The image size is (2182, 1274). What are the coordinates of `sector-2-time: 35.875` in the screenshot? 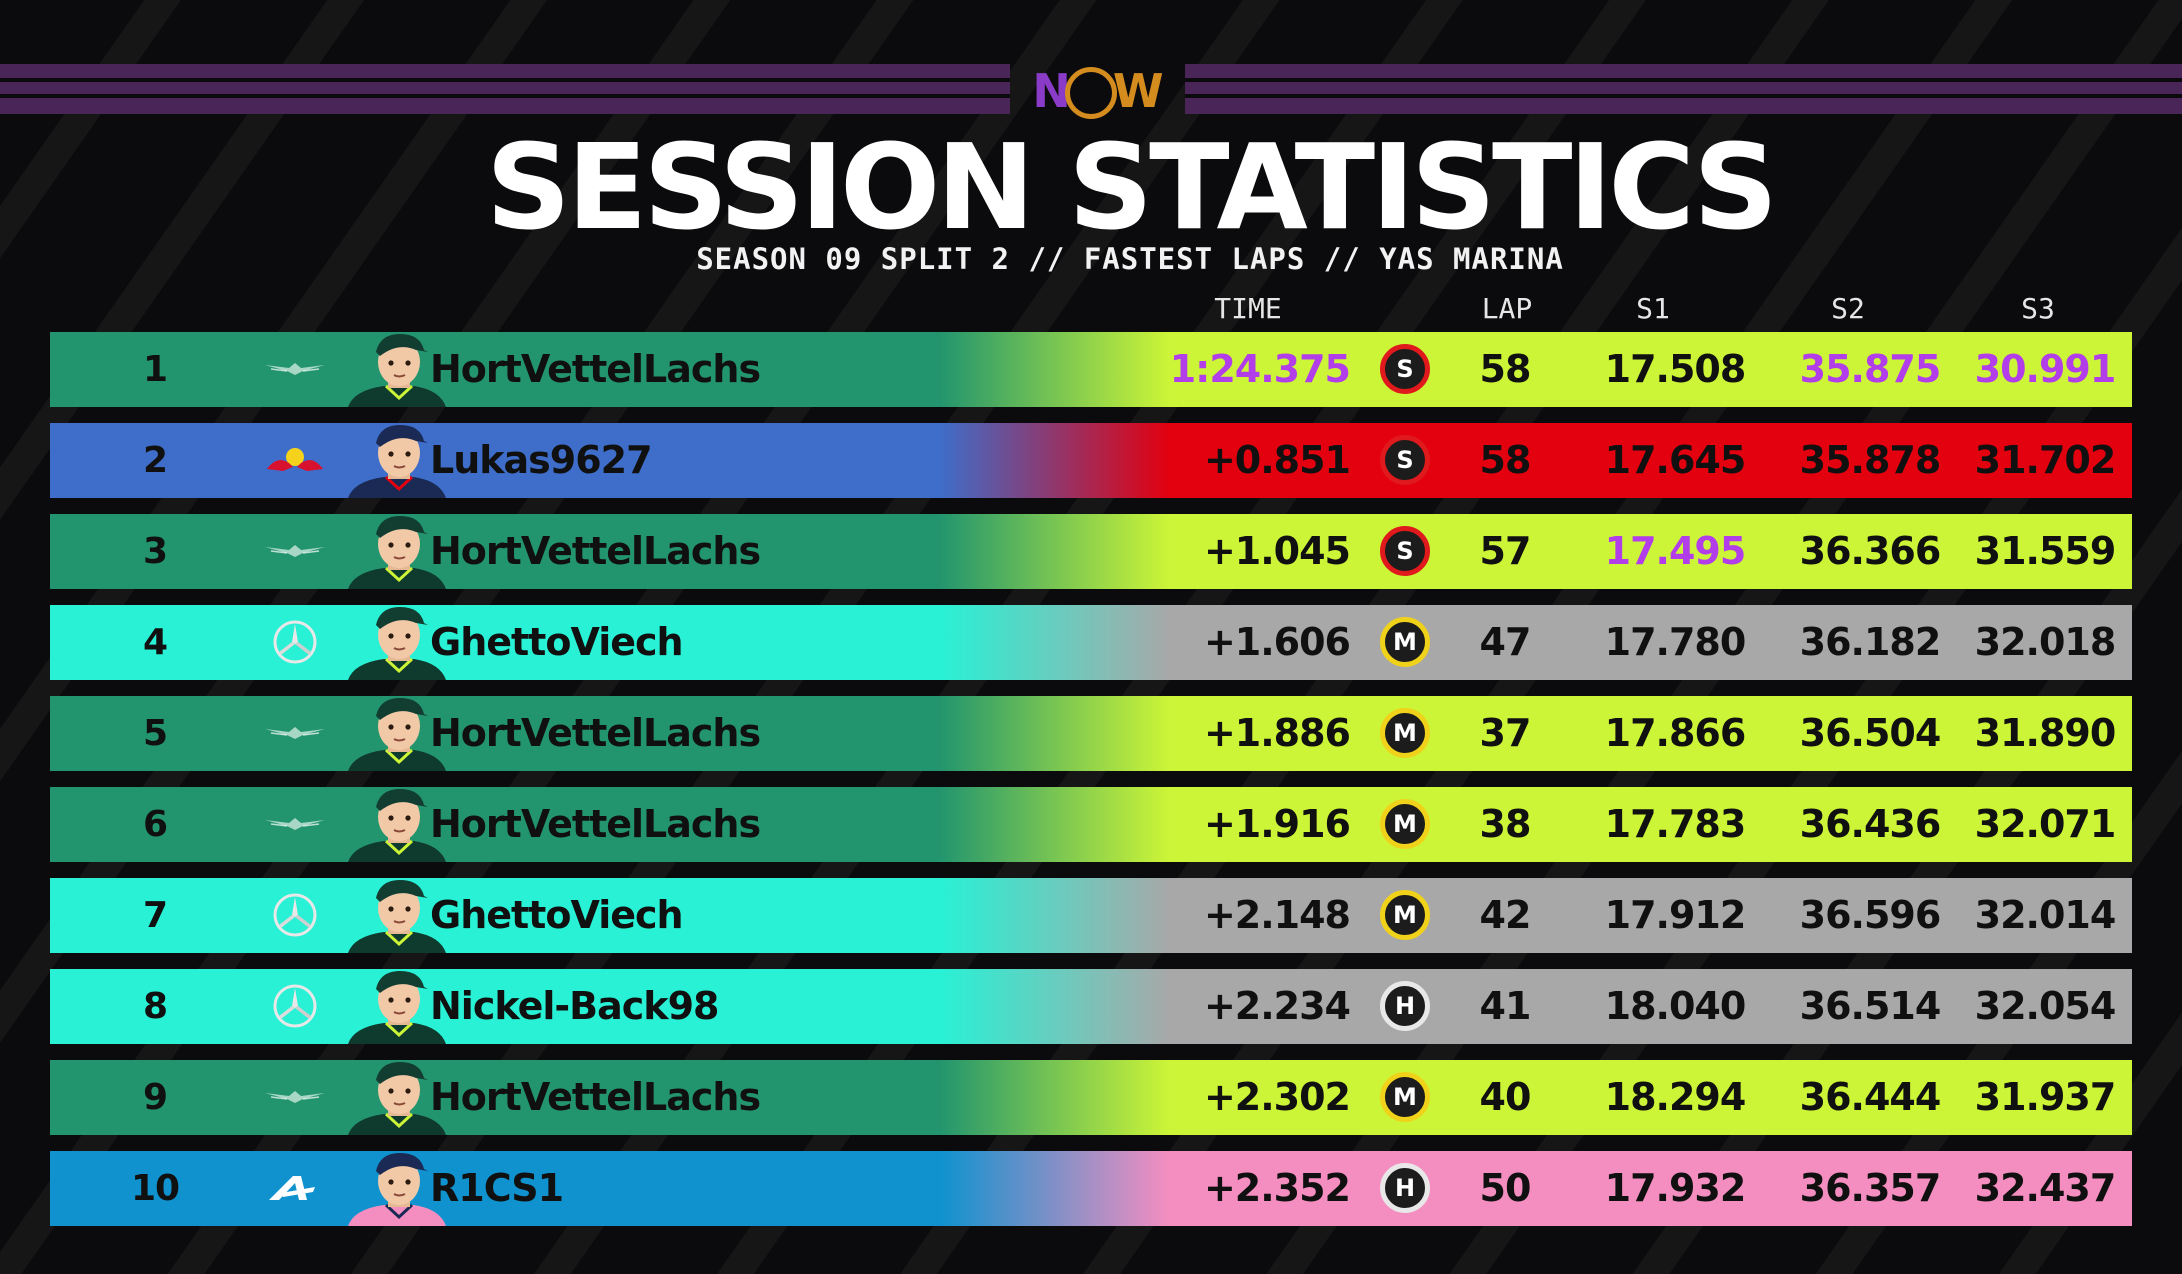 It's located at (1870, 369).